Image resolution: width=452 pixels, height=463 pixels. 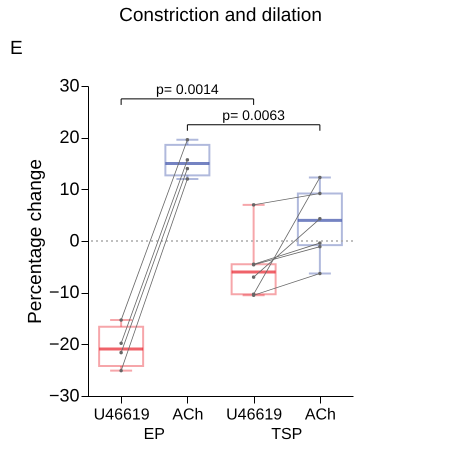 I want to click on chart-title: Constriction and dilation, so click(x=220, y=15).